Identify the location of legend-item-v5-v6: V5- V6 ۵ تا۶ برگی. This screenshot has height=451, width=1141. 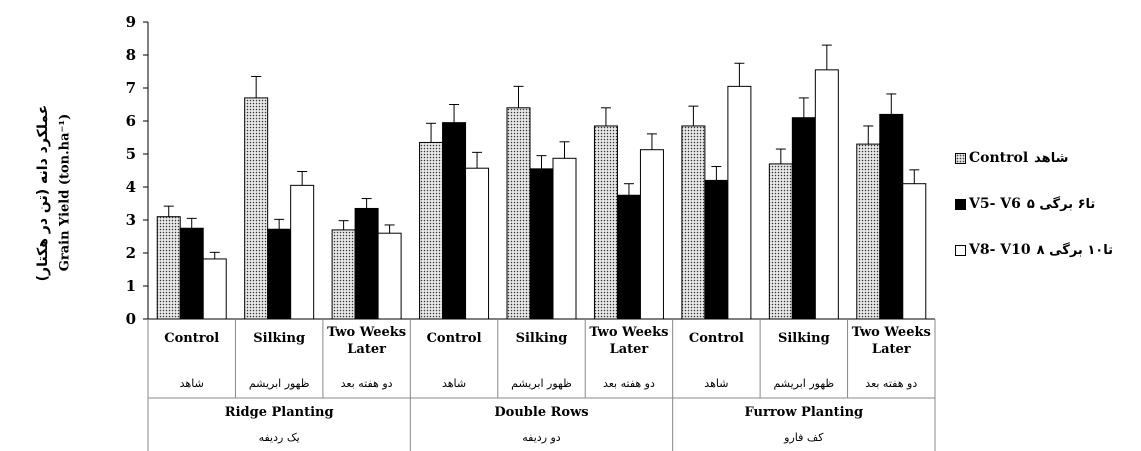
(1025, 204).